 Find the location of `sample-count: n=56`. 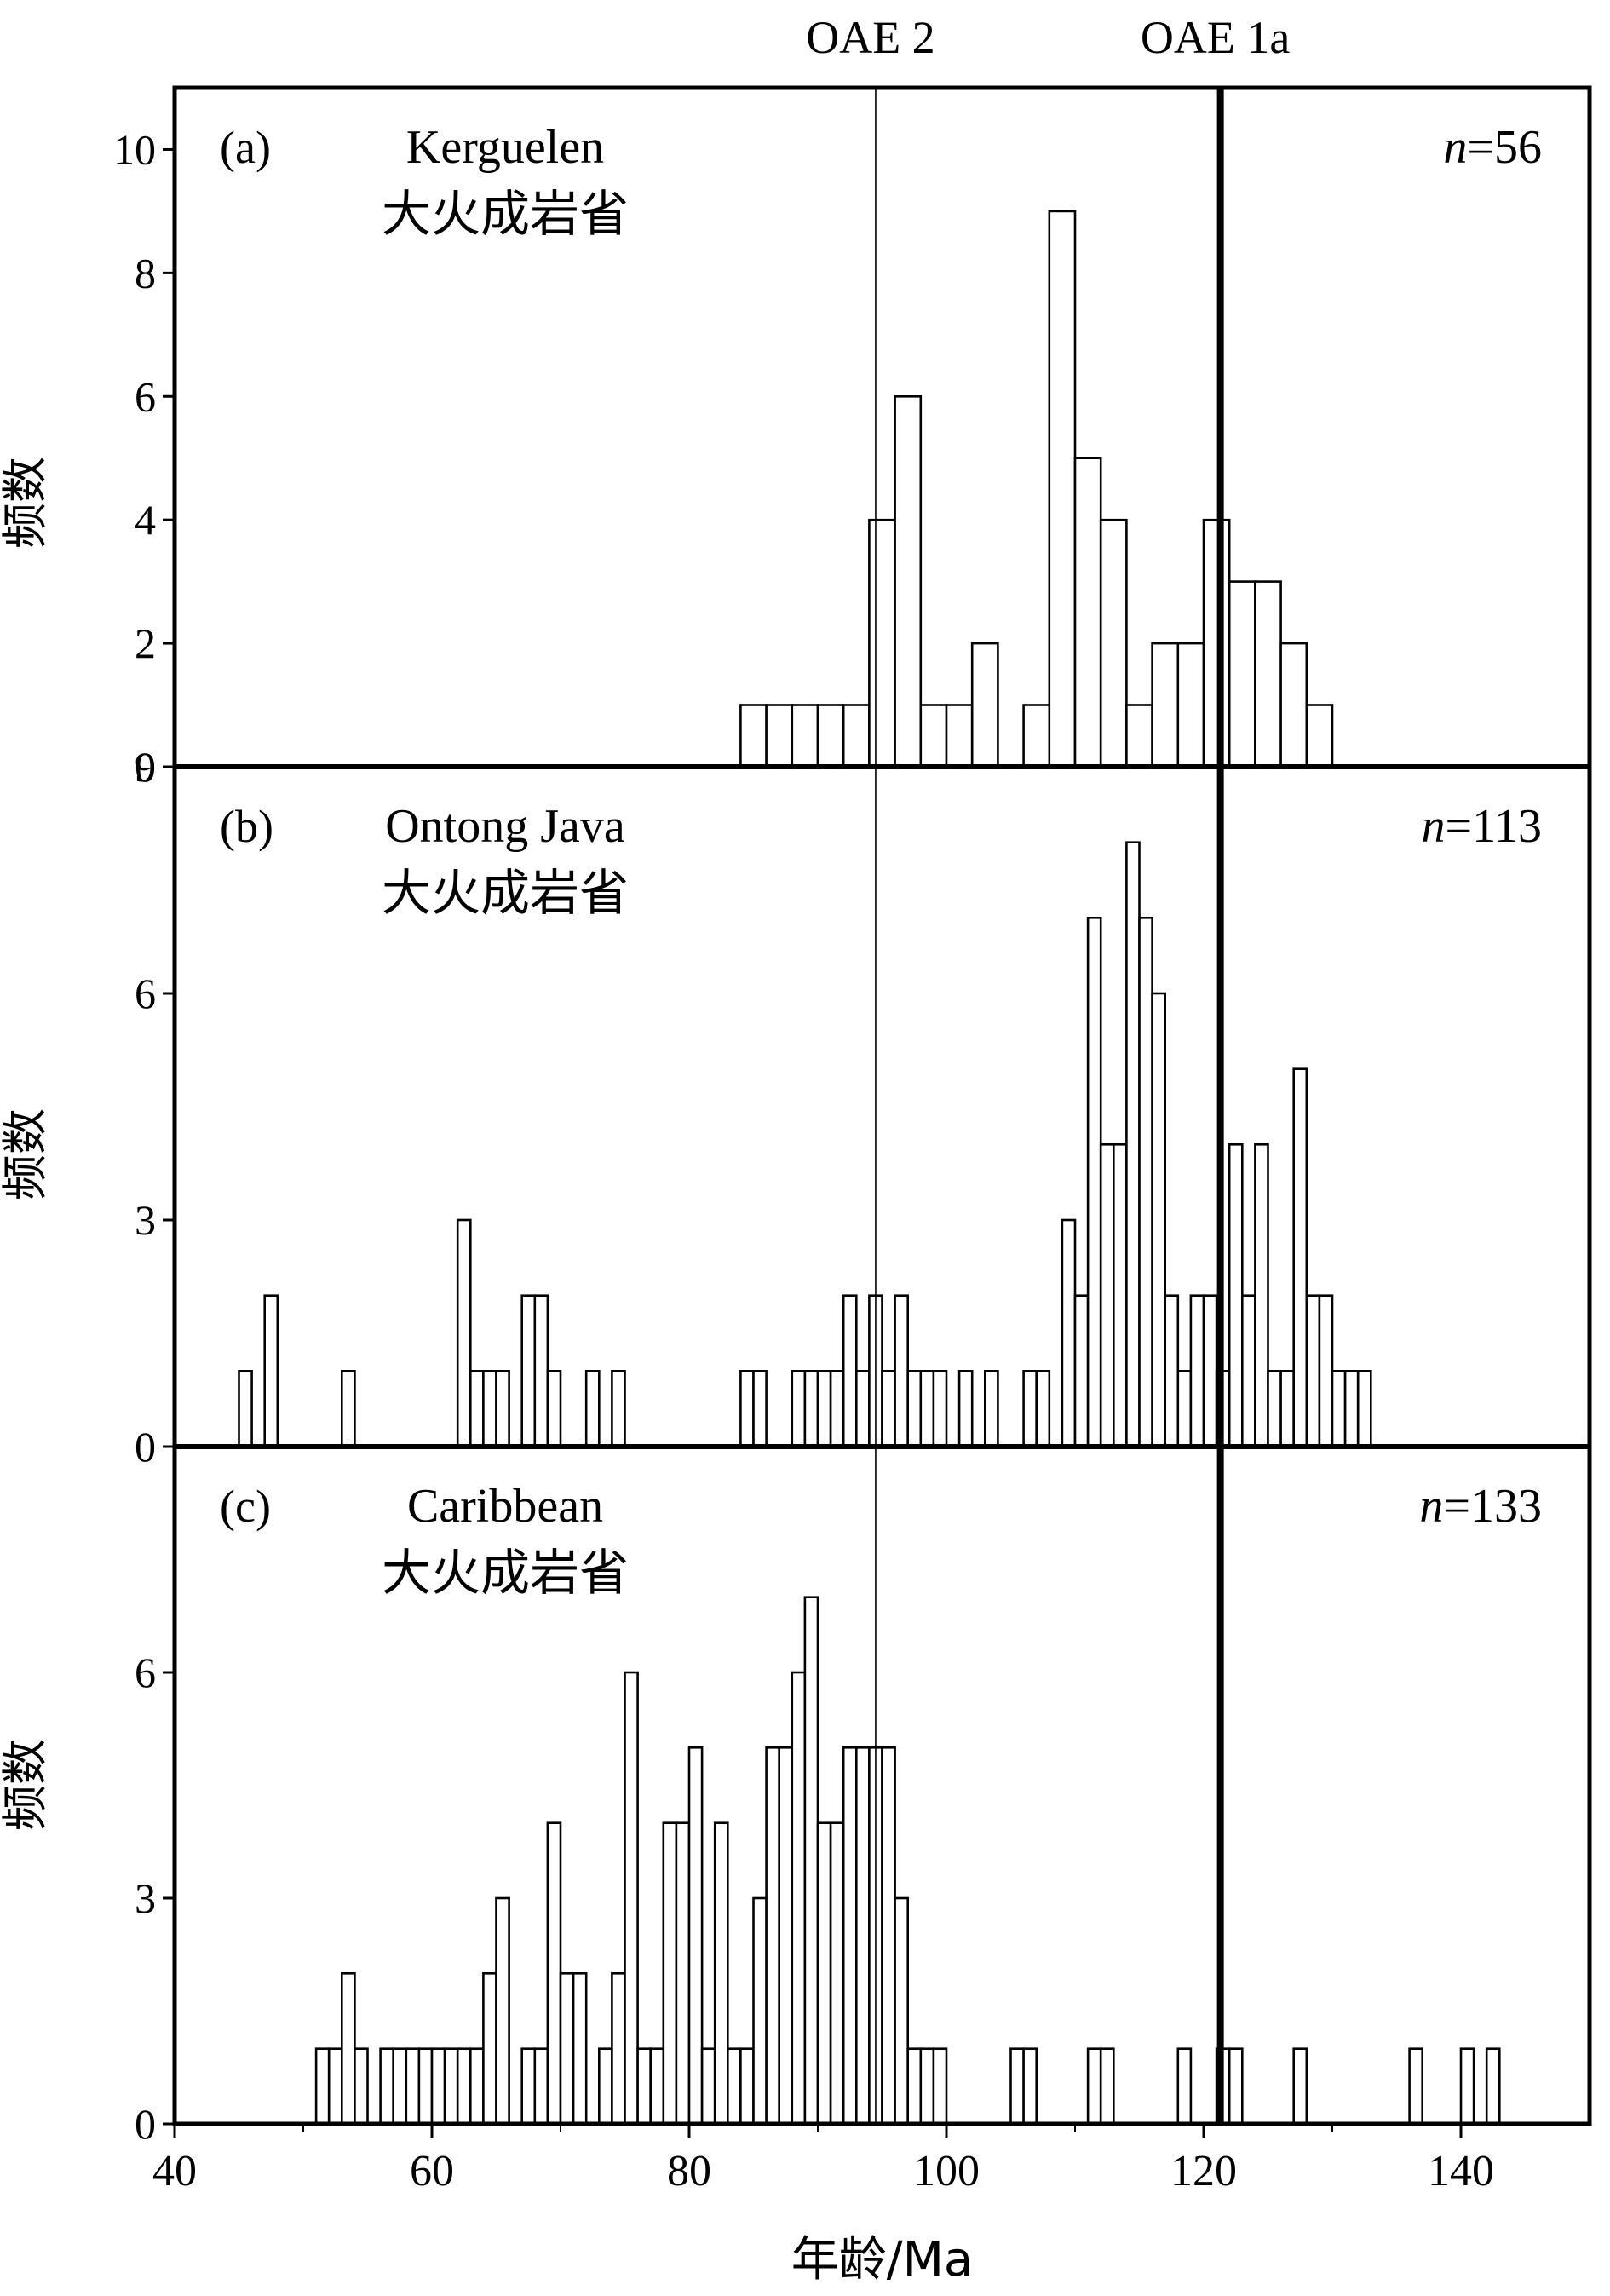

sample-count: n=56 is located at coordinates (1493, 147).